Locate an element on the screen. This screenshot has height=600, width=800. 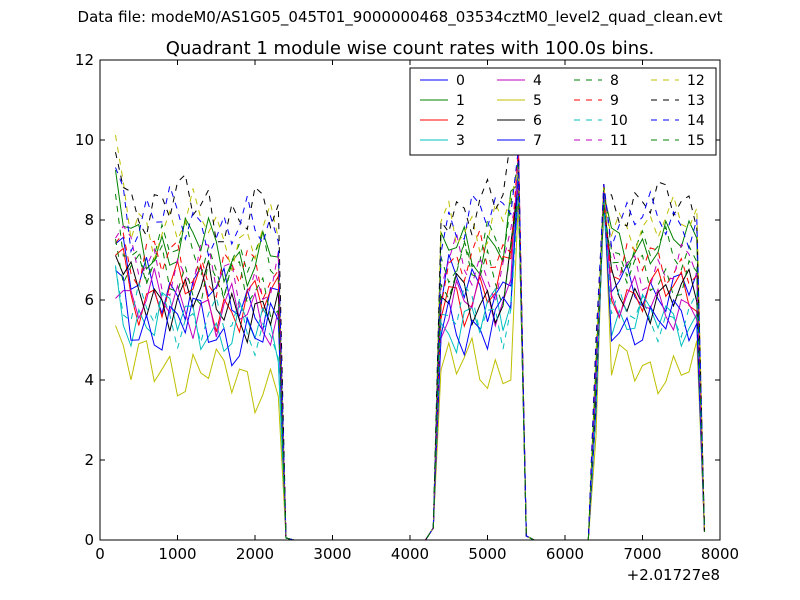
legend-label: 13 is located at coordinates (696, 101).